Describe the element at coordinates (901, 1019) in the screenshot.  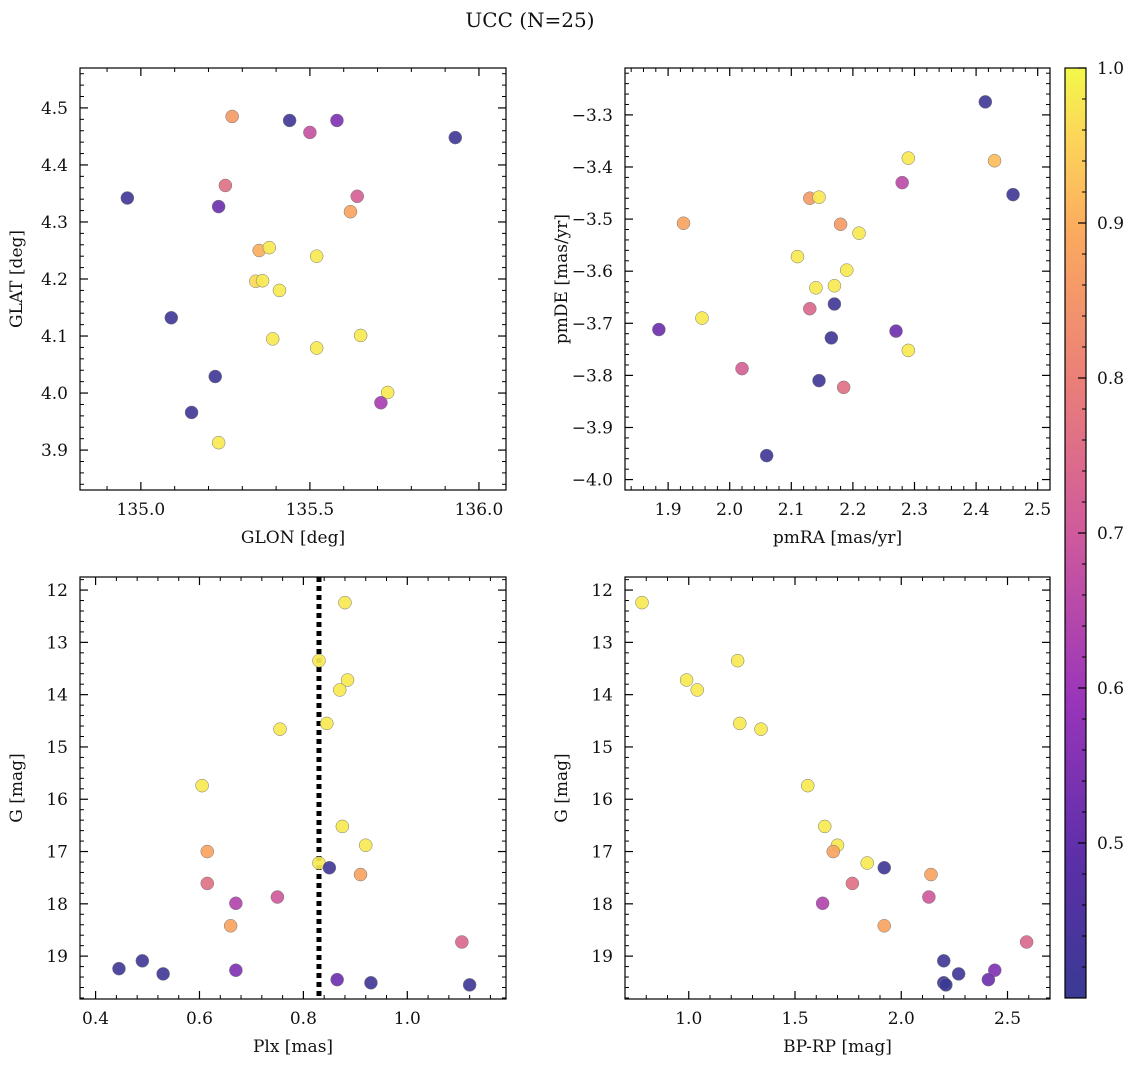
I see `x-tick-label: 2.0` at that location.